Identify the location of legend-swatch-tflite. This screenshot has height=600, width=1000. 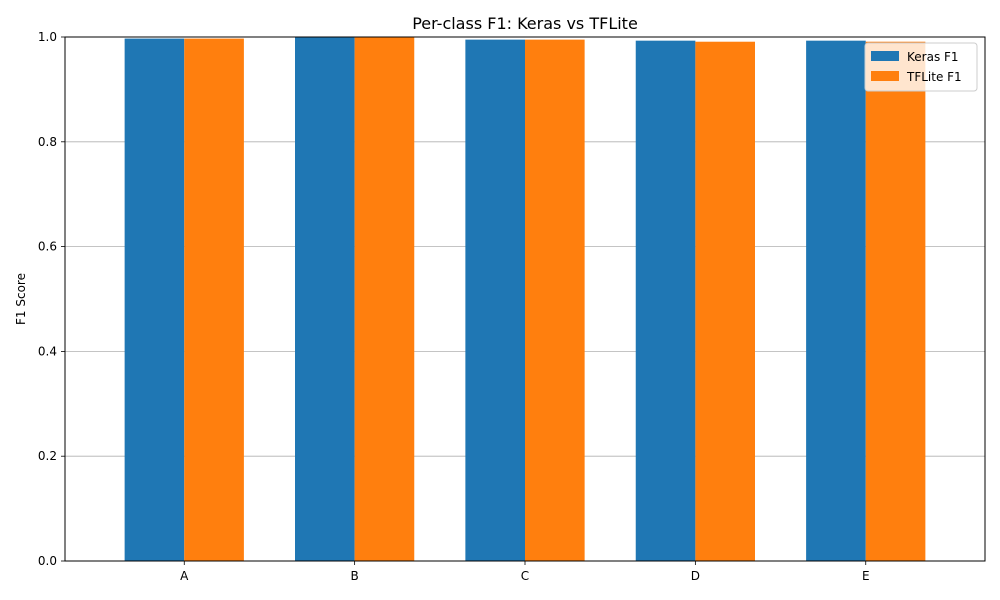
(885, 76).